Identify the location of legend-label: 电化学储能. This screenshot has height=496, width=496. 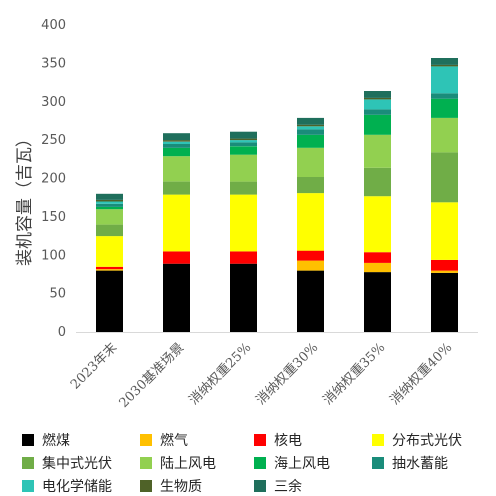
(77, 487).